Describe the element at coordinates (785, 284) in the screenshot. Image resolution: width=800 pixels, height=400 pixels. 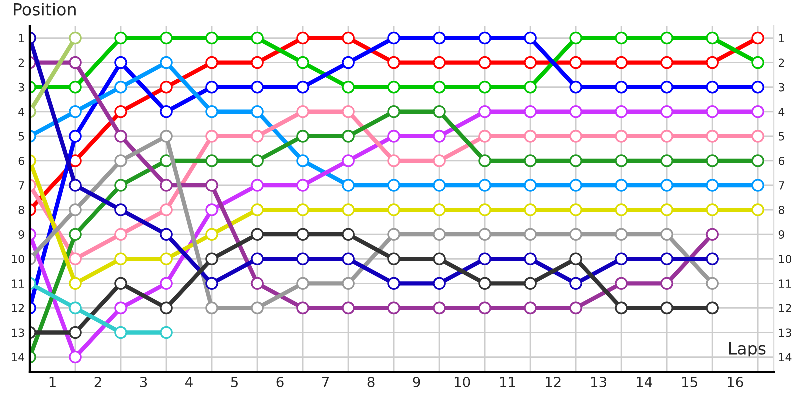
I see `y2-tick-label: 11` at that location.